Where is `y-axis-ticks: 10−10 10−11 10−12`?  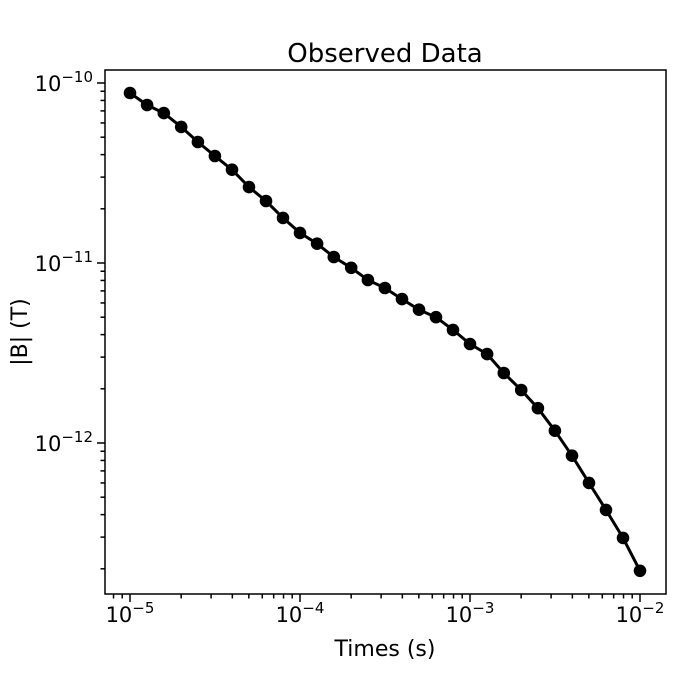
y-axis-ticks: 10−10 10−11 10−12 is located at coordinates (70, 319).